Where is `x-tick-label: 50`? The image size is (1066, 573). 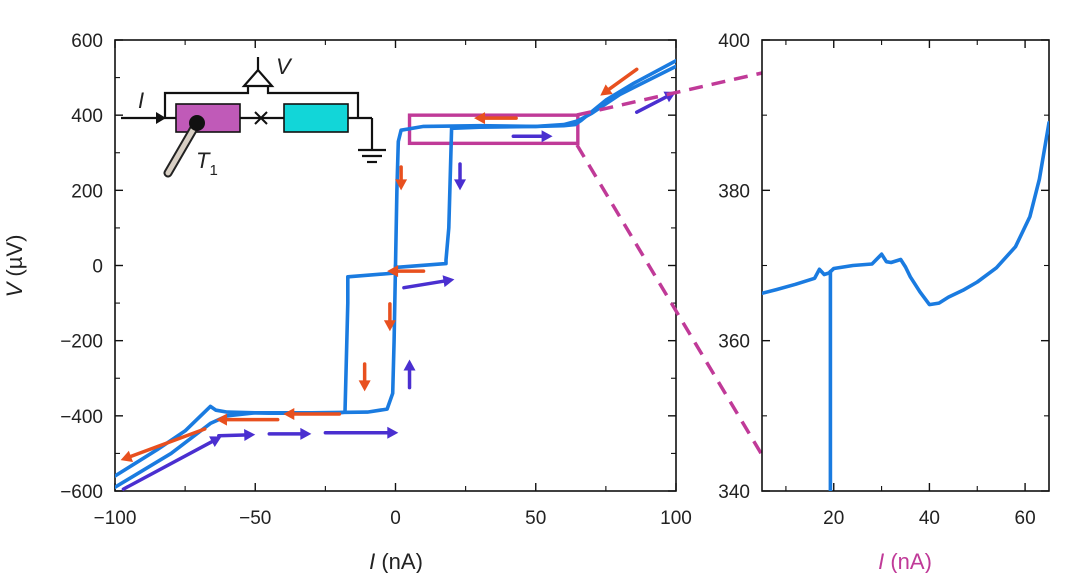 x-tick-label: 50 is located at coordinates (535, 518).